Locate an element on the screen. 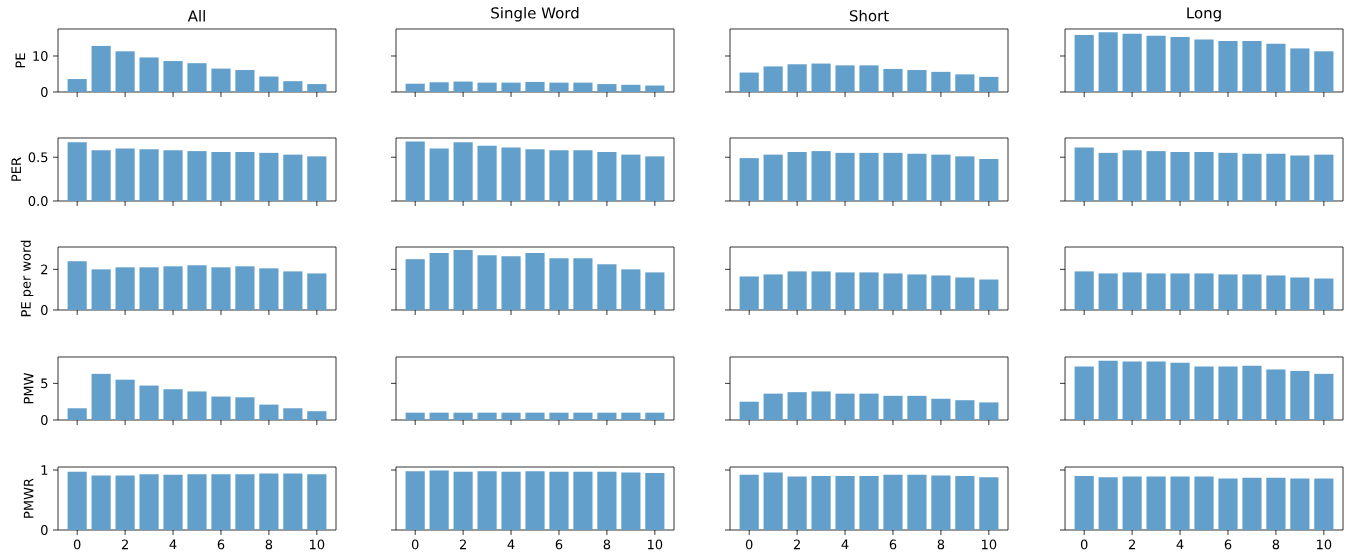  y-axis-title: PE is located at coordinates (20, 60).